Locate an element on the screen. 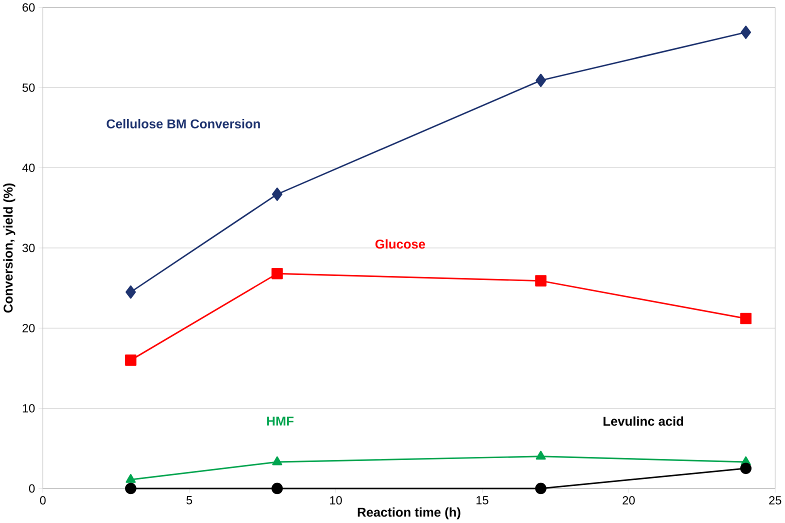 The height and width of the screenshot is (523, 785). y-tick-label: 10 is located at coordinates (28, 408).